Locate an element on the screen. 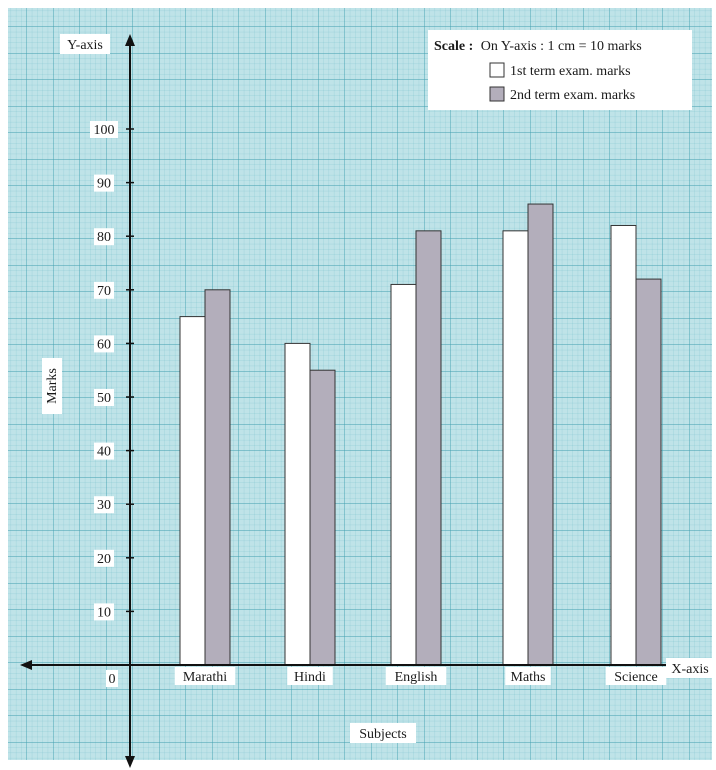 This screenshot has width=716, height=770. legend-scale-line: Scale : On Y-axis : 1 cm = 10 marks is located at coordinates (538, 46).